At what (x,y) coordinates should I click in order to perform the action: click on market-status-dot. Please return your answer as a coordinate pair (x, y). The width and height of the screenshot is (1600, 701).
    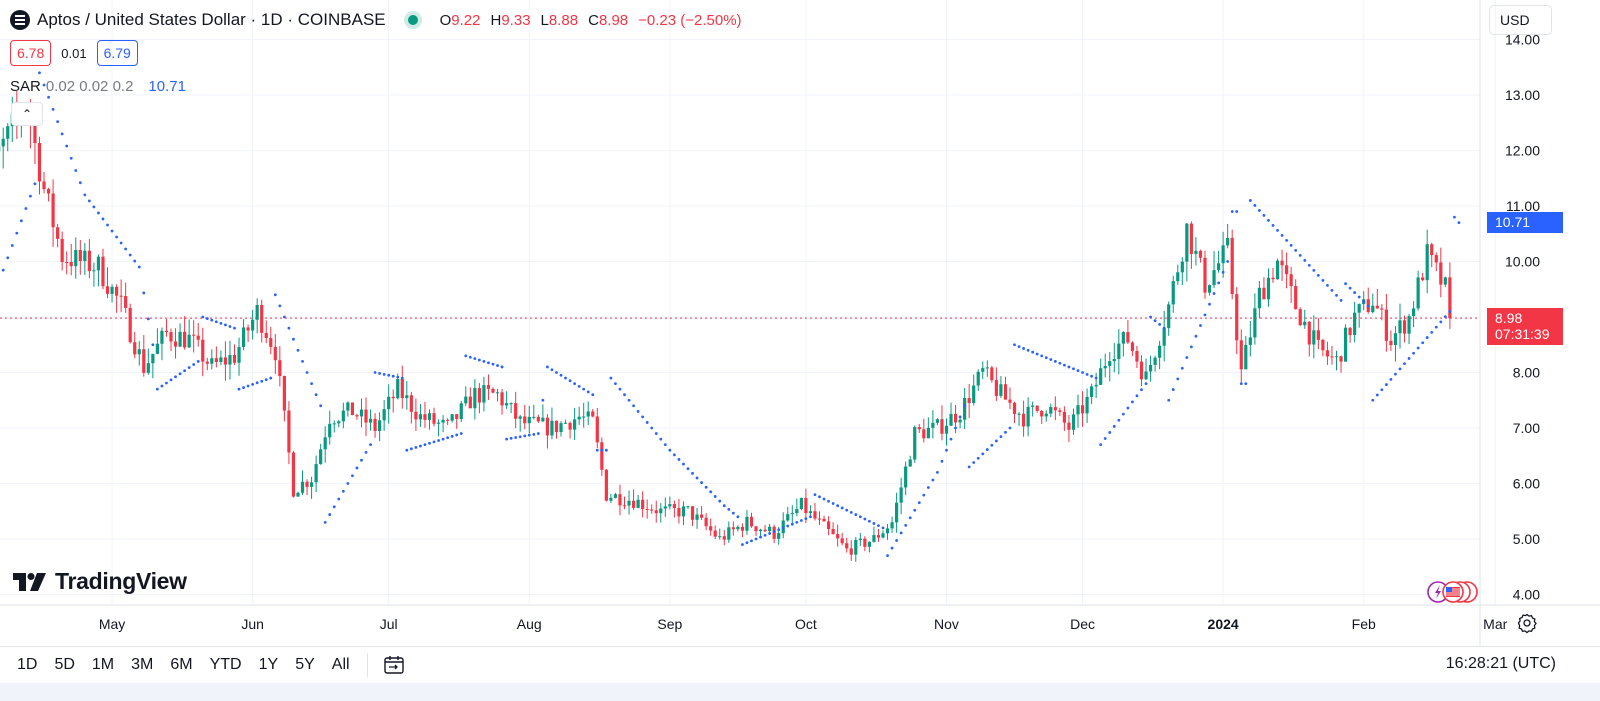
    Looking at the image, I should click on (412, 20).